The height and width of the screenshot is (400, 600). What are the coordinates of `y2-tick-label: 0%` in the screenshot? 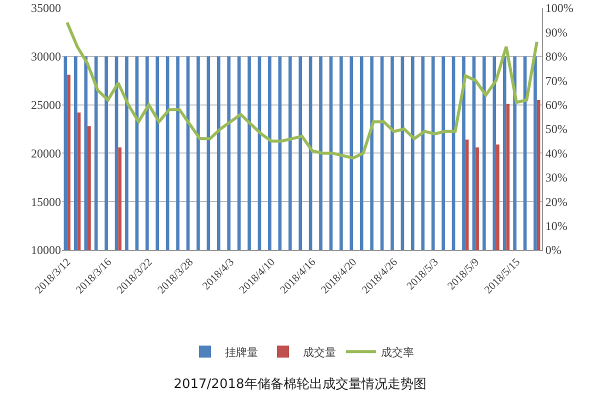 It's located at (553, 250).